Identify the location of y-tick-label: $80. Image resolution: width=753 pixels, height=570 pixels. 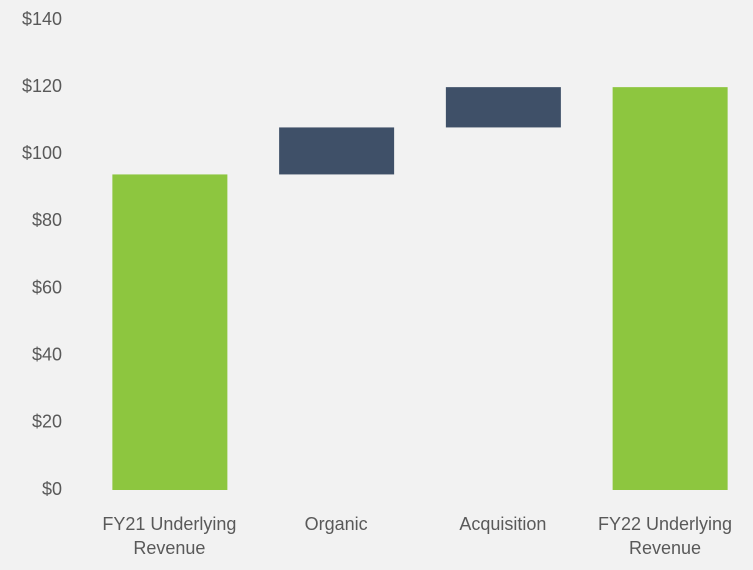
(47, 220).